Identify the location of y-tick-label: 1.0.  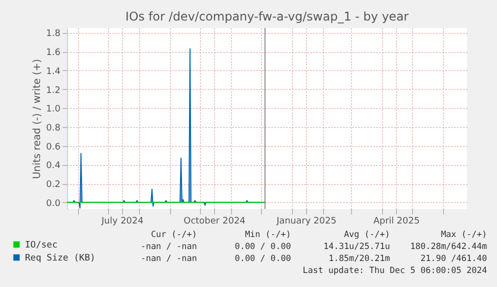
(53, 109).